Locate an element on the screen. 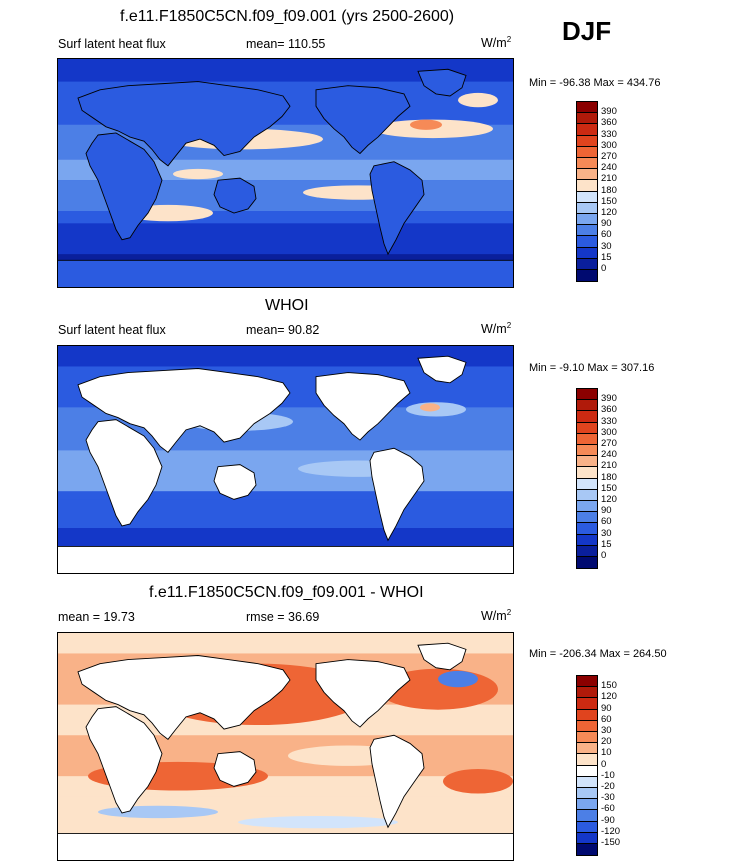 The image size is (733, 866). colorbar-tick-label: -20 is located at coordinates (608, 786).